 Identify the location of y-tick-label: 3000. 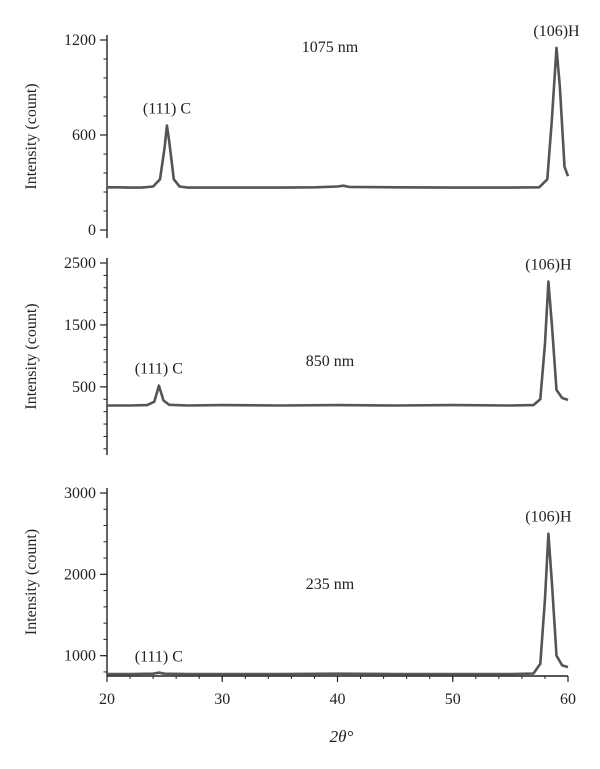
(80, 493).